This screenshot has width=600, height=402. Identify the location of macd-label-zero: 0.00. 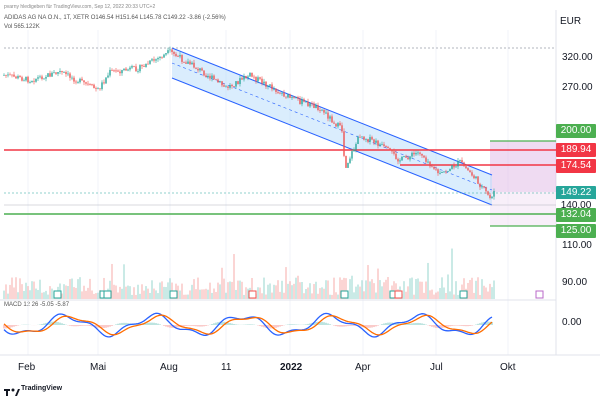
(571, 322).